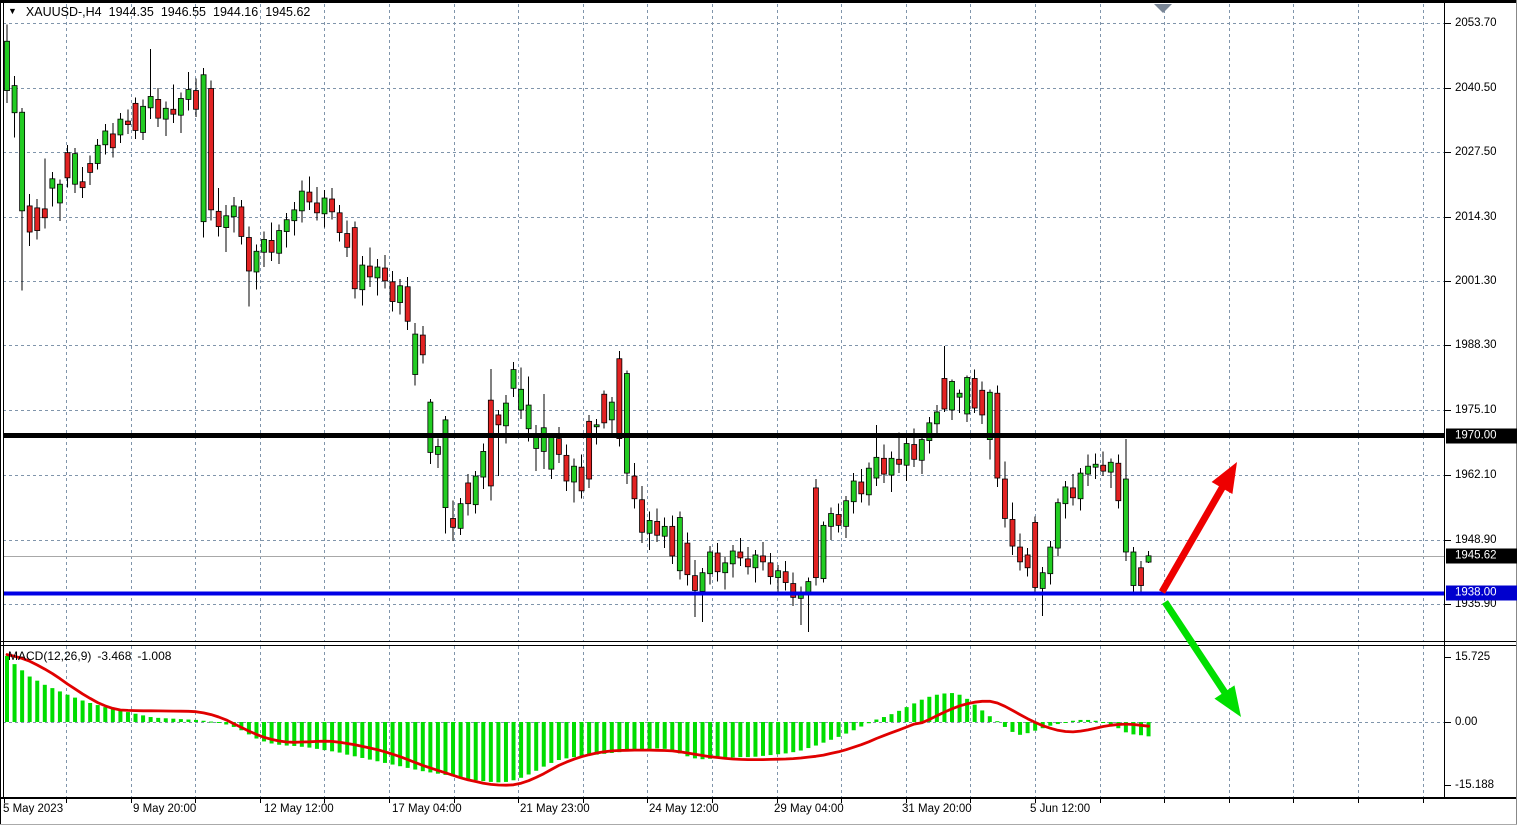 This screenshot has width=1517, height=825. Describe the element at coordinates (1476, 217) in the screenshot. I see `price-axis-label: 2014.30` at that location.